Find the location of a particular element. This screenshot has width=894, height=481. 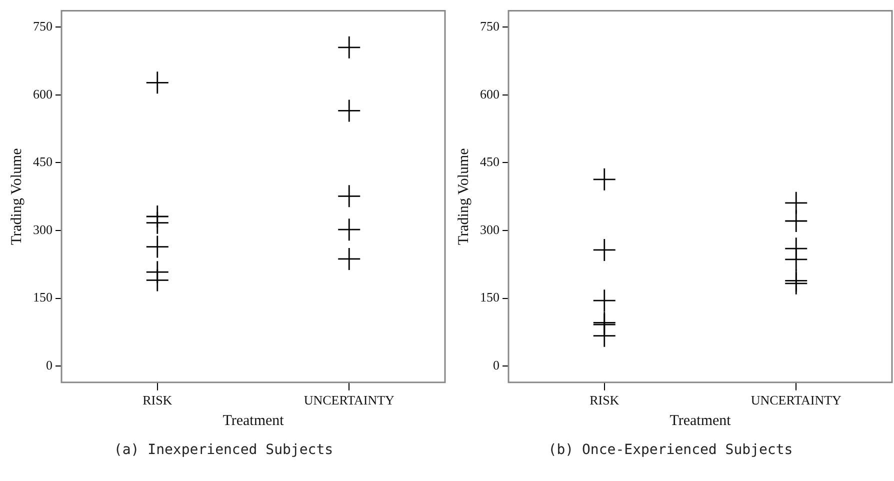

text: (a) Inexperienced Subjects is located at coordinates (223, 450).